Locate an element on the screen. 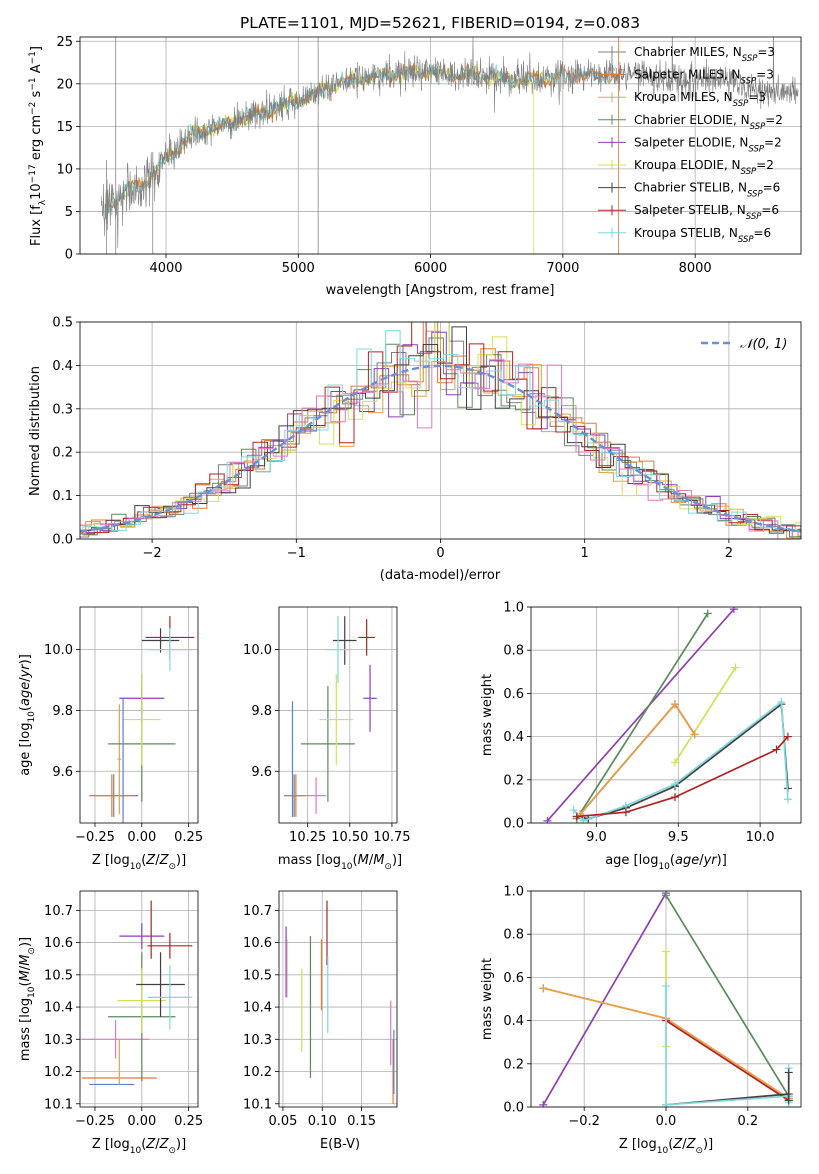 This screenshot has width=819, height=1174. x-axis-label: wavelength [Angstrom, rest frame] is located at coordinates (440, 290).